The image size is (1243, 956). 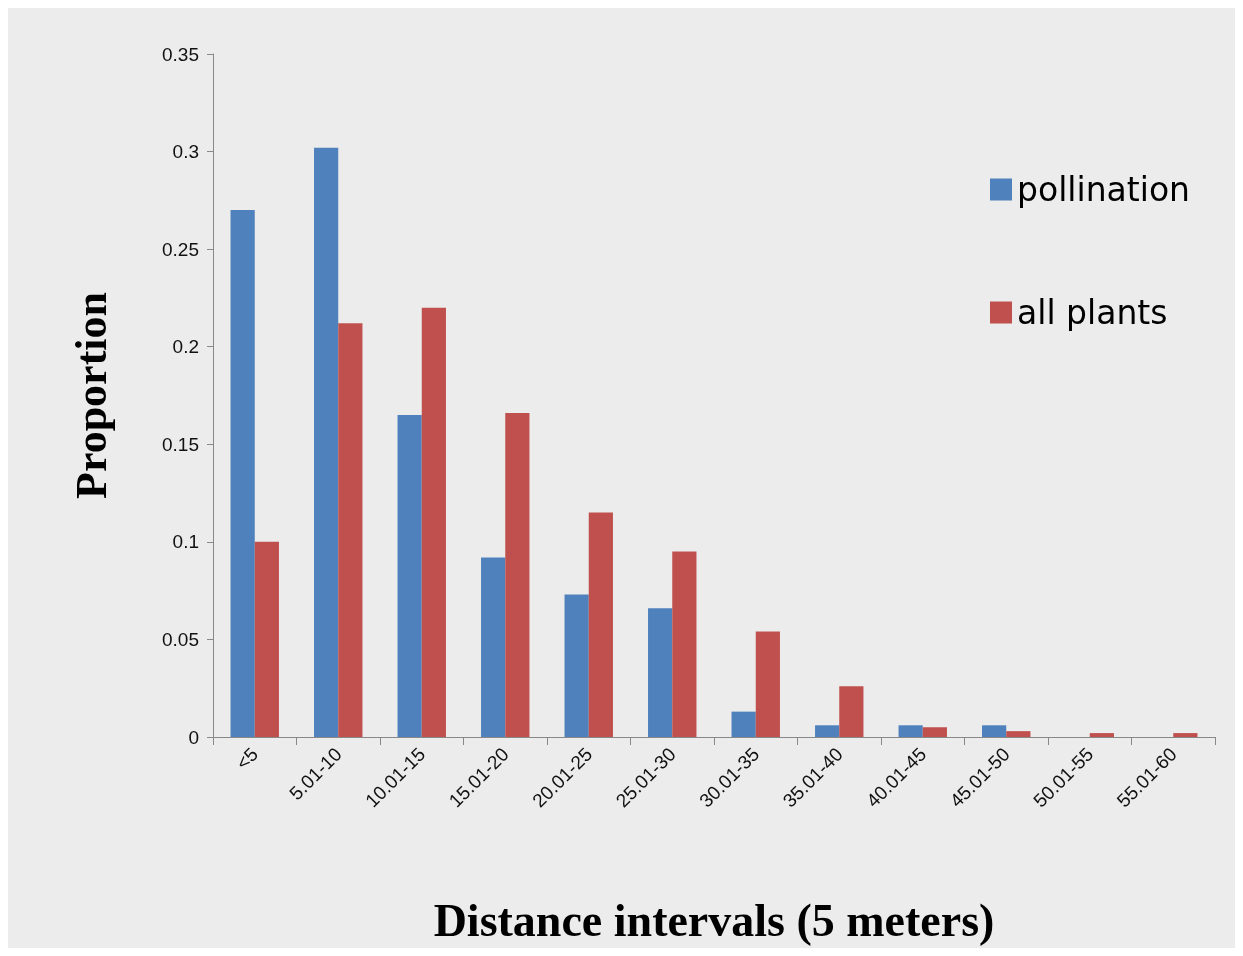 What do you see at coordinates (185, 542) in the screenshot?
I see `y-tick-label: 0.1` at bounding box center [185, 542].